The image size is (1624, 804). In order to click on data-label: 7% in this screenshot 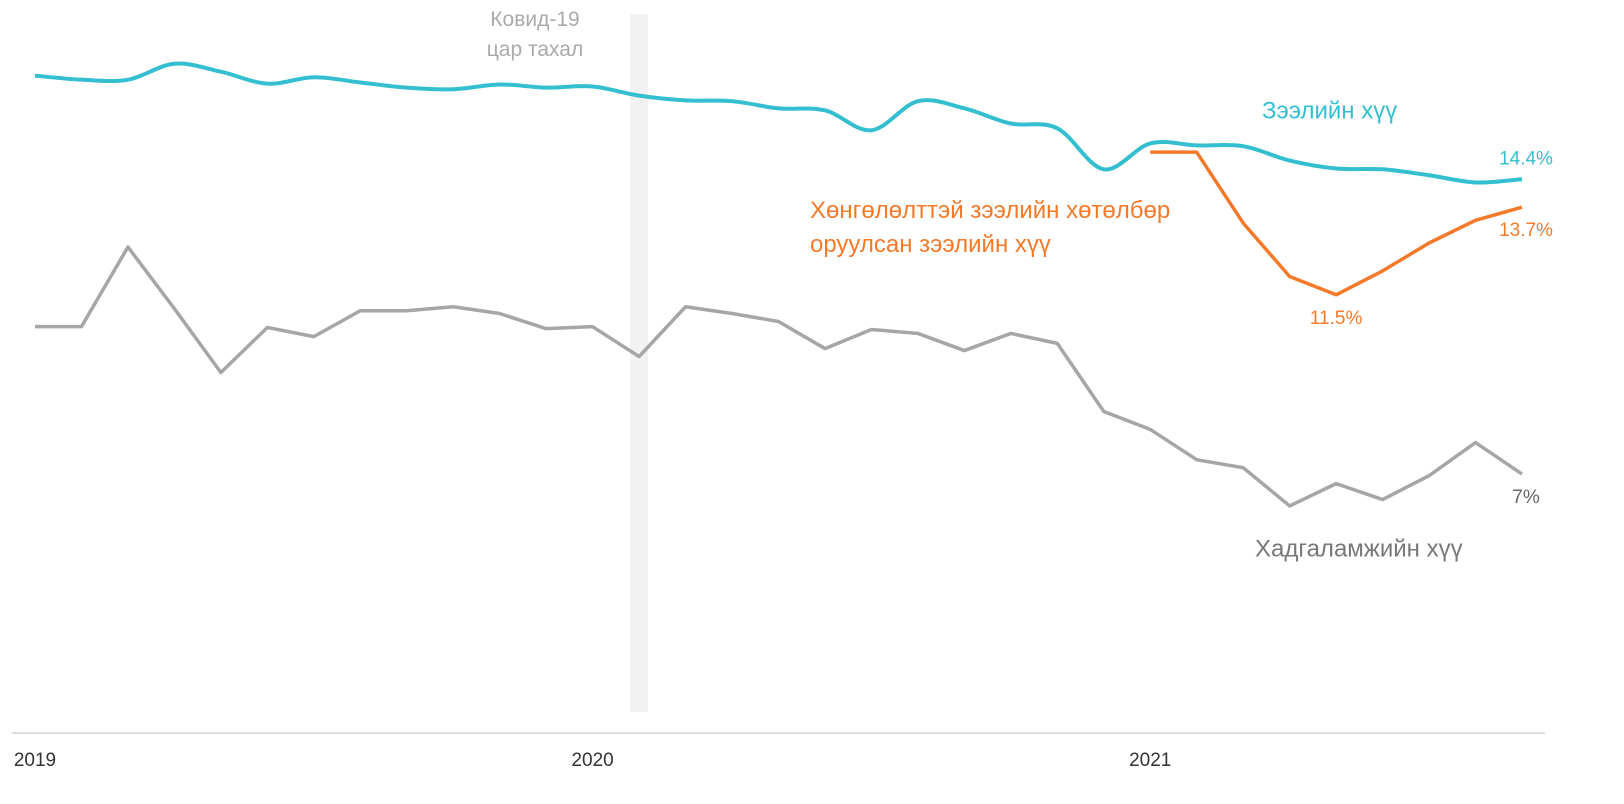, I will do `click(1526, 497)`.